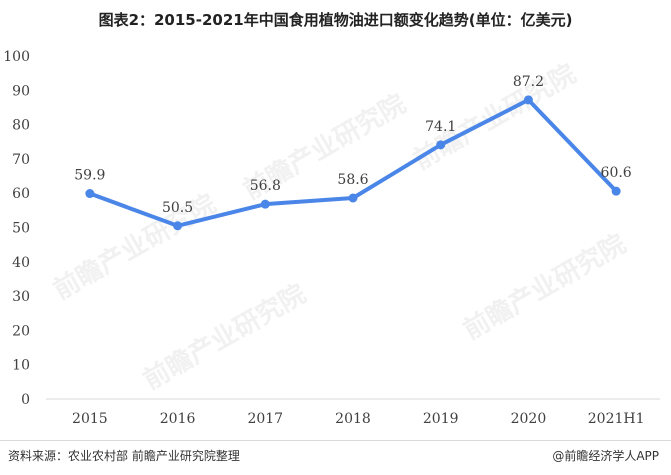 The image size is (671, 475). I want to click on y-axis-ticks: 0 10 20 30 40 50 60 70 80 90 100, so click(16, 228).